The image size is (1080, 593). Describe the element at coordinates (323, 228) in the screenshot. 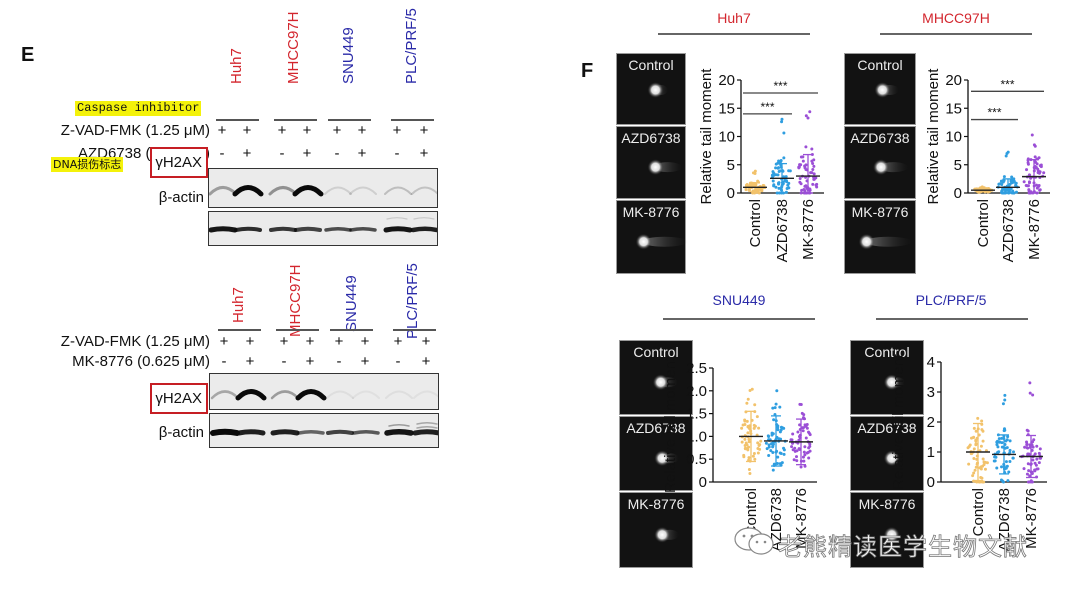

I see `blot1-bactin-image` at that location.